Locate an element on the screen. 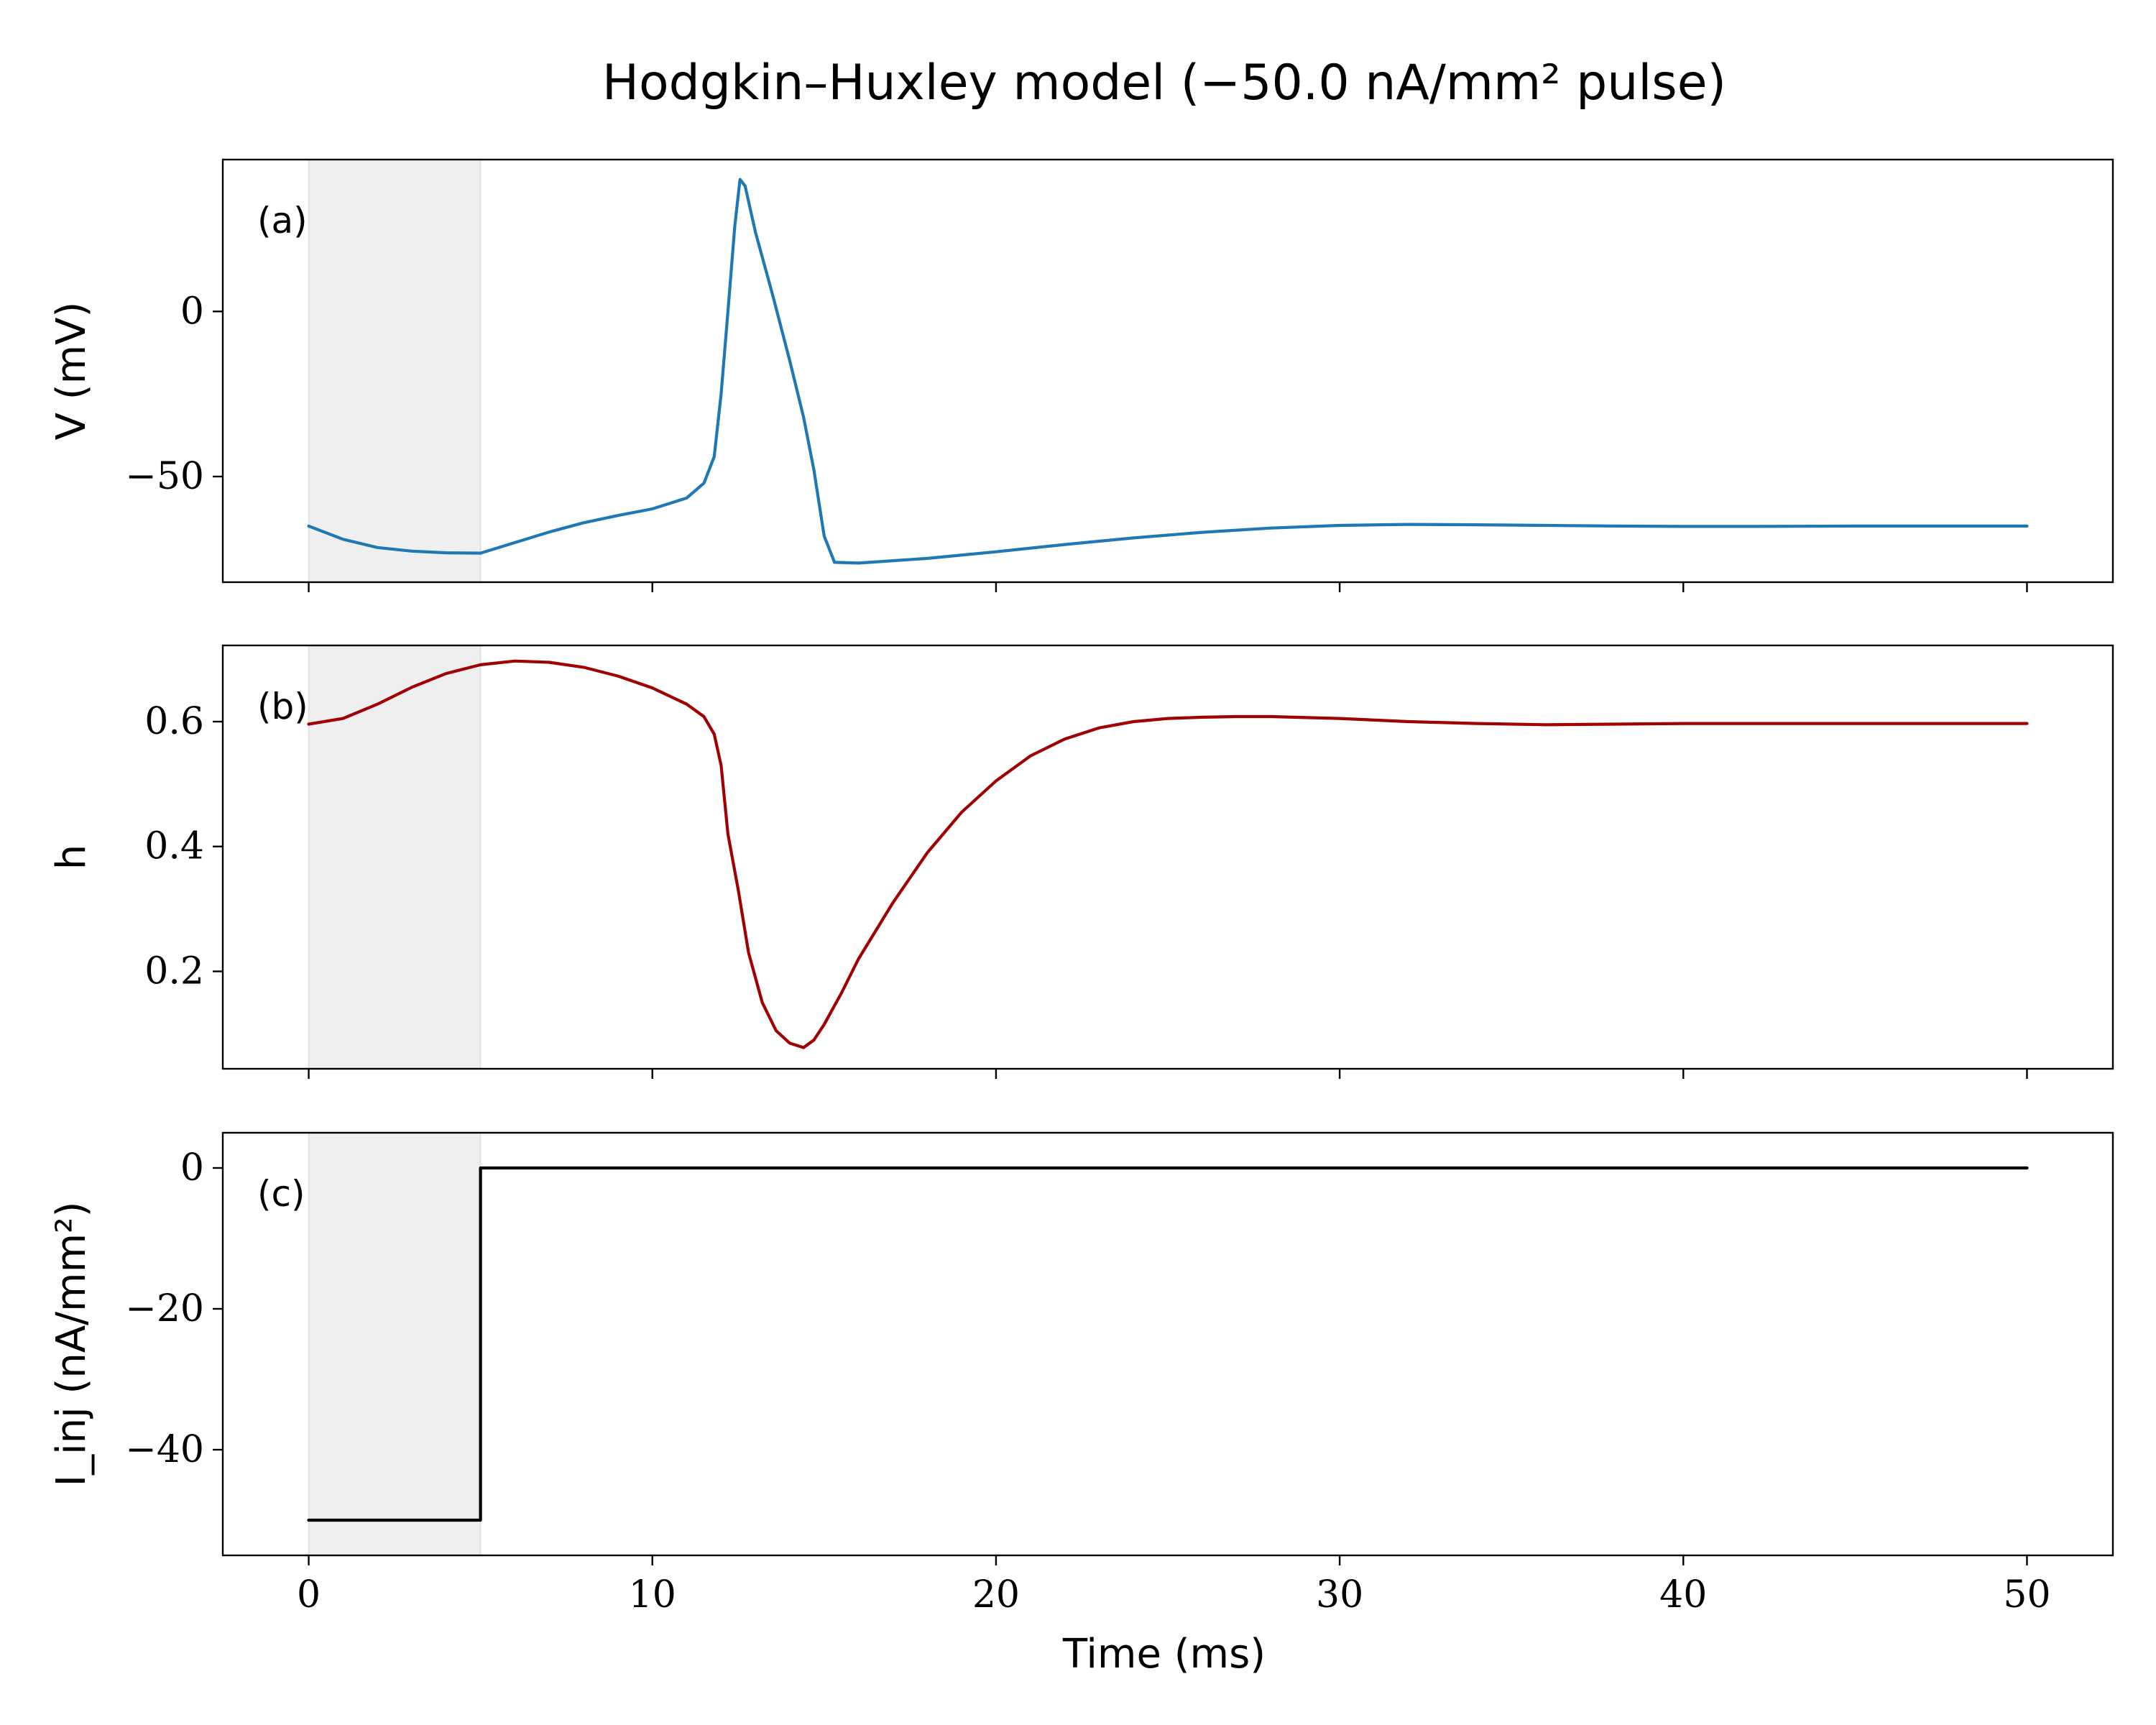 The width and height of the screenshot is (2156, 1725). panel-label-b: (b) is located at coordinates (282, 706).